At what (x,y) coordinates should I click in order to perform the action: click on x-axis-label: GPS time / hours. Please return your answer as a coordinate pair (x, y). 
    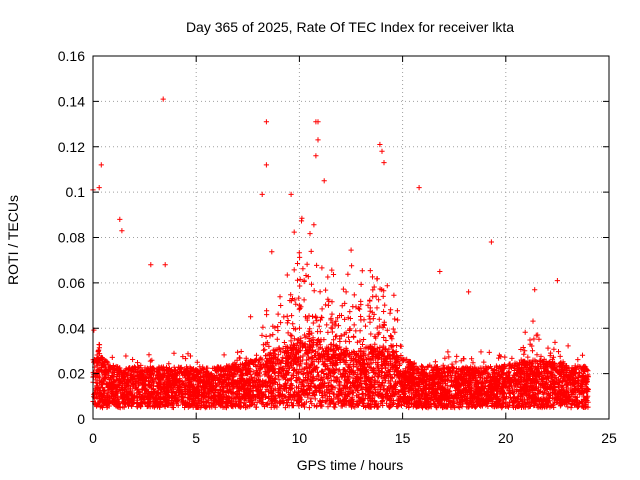
    Looking at the image, I should click on (350, 465).